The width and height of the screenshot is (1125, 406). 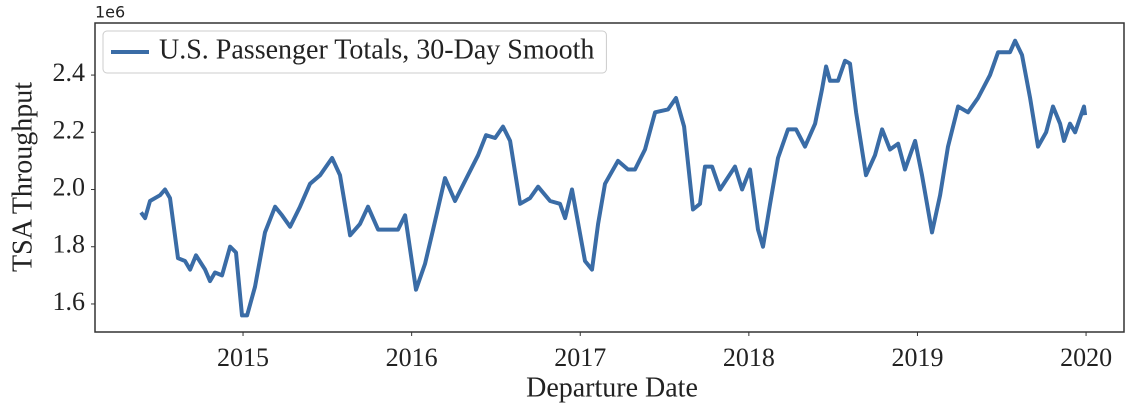 What do you see at coordinates (376, 49) in the screenshot?
I see `legend-label: U.S. Passenger Totals, 30-Day Smooth` at bounding box center [376, 49].